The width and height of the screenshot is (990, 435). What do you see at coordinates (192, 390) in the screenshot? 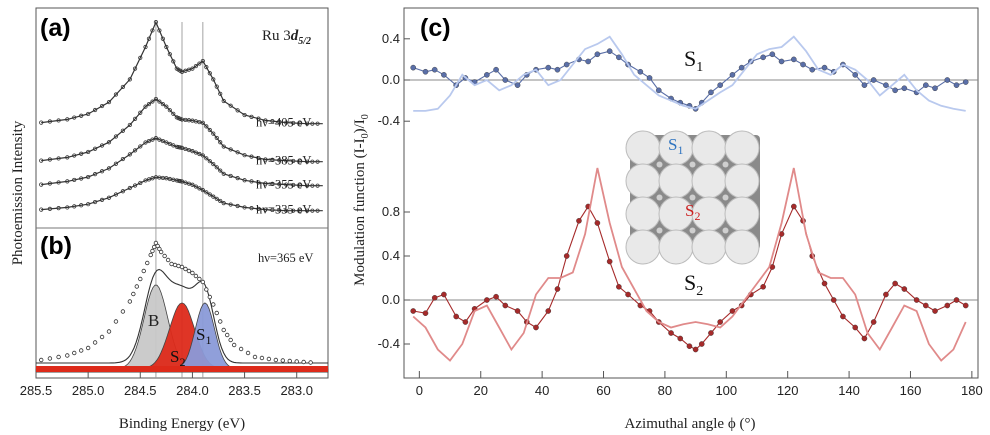
I see `ab-x-tick-label: 284.0` at bounding box center [192, 390].